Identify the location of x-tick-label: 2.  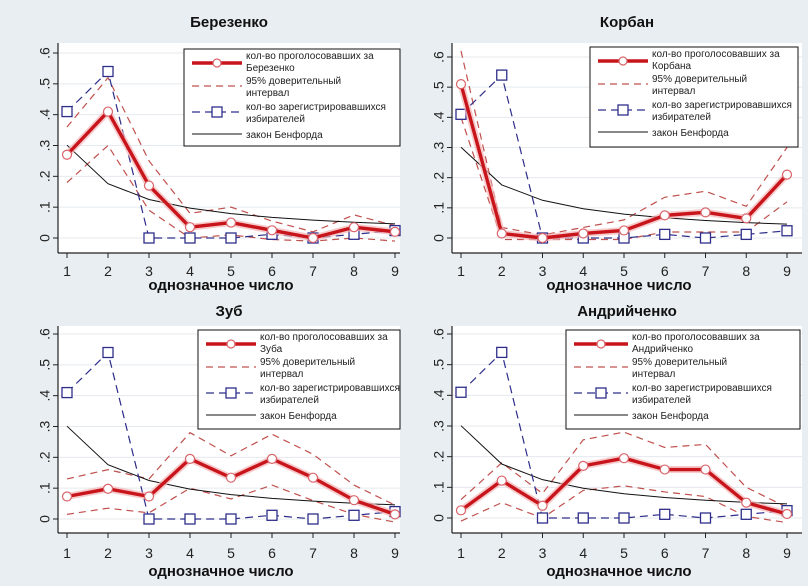
(108, 553).